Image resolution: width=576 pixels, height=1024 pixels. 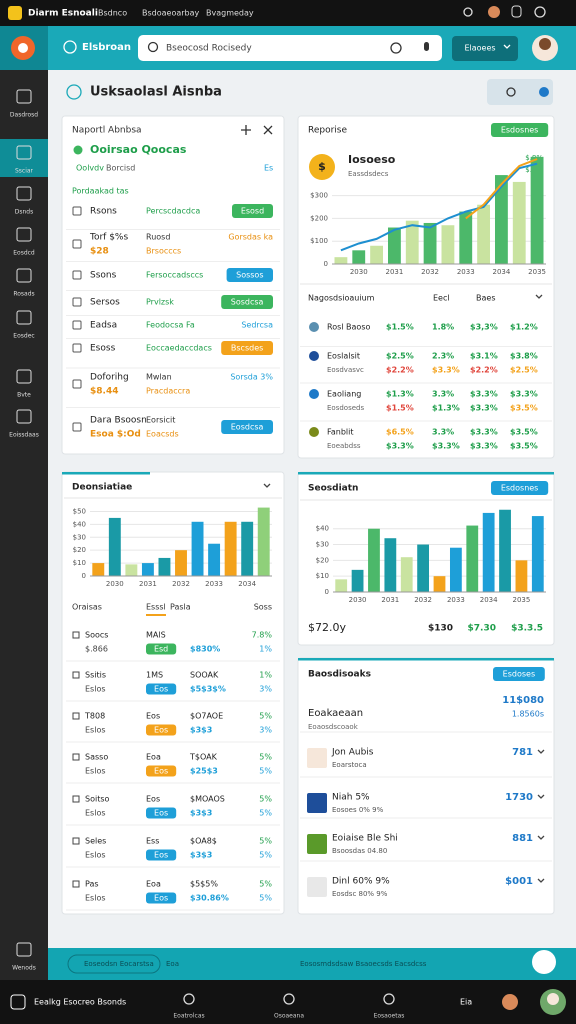 I want to click on nav-label: Eoatrolcas, so click(x=188, y=1016).